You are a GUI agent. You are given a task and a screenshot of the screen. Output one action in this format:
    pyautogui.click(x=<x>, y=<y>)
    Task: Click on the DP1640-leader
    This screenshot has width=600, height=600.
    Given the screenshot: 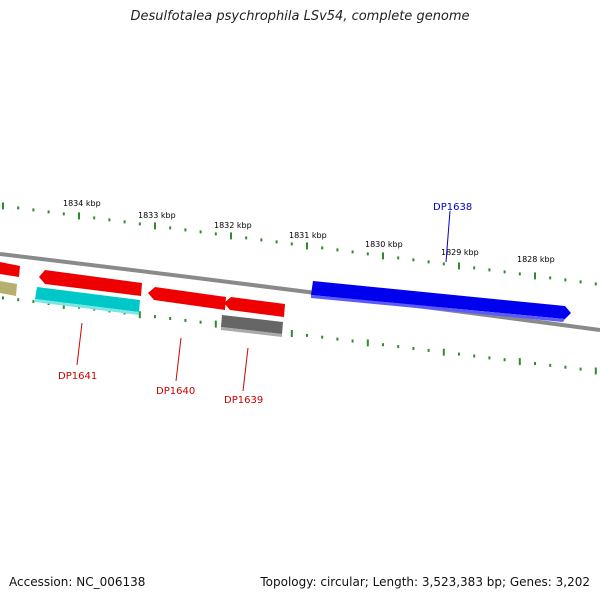 What is the action you would take?
    pyautogui.click(x=178, y=359)
    